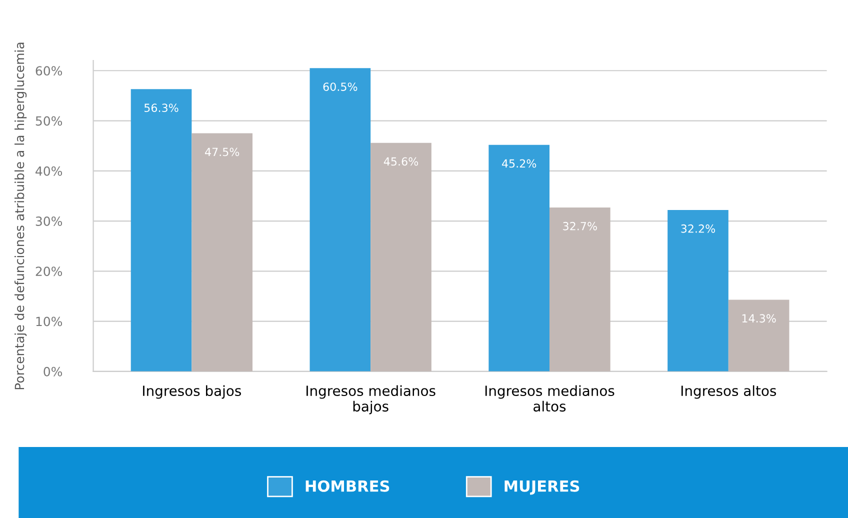 This screenshot has height=518, width=848. I want to click on y-tick-label: 30%, so click(49, 221).